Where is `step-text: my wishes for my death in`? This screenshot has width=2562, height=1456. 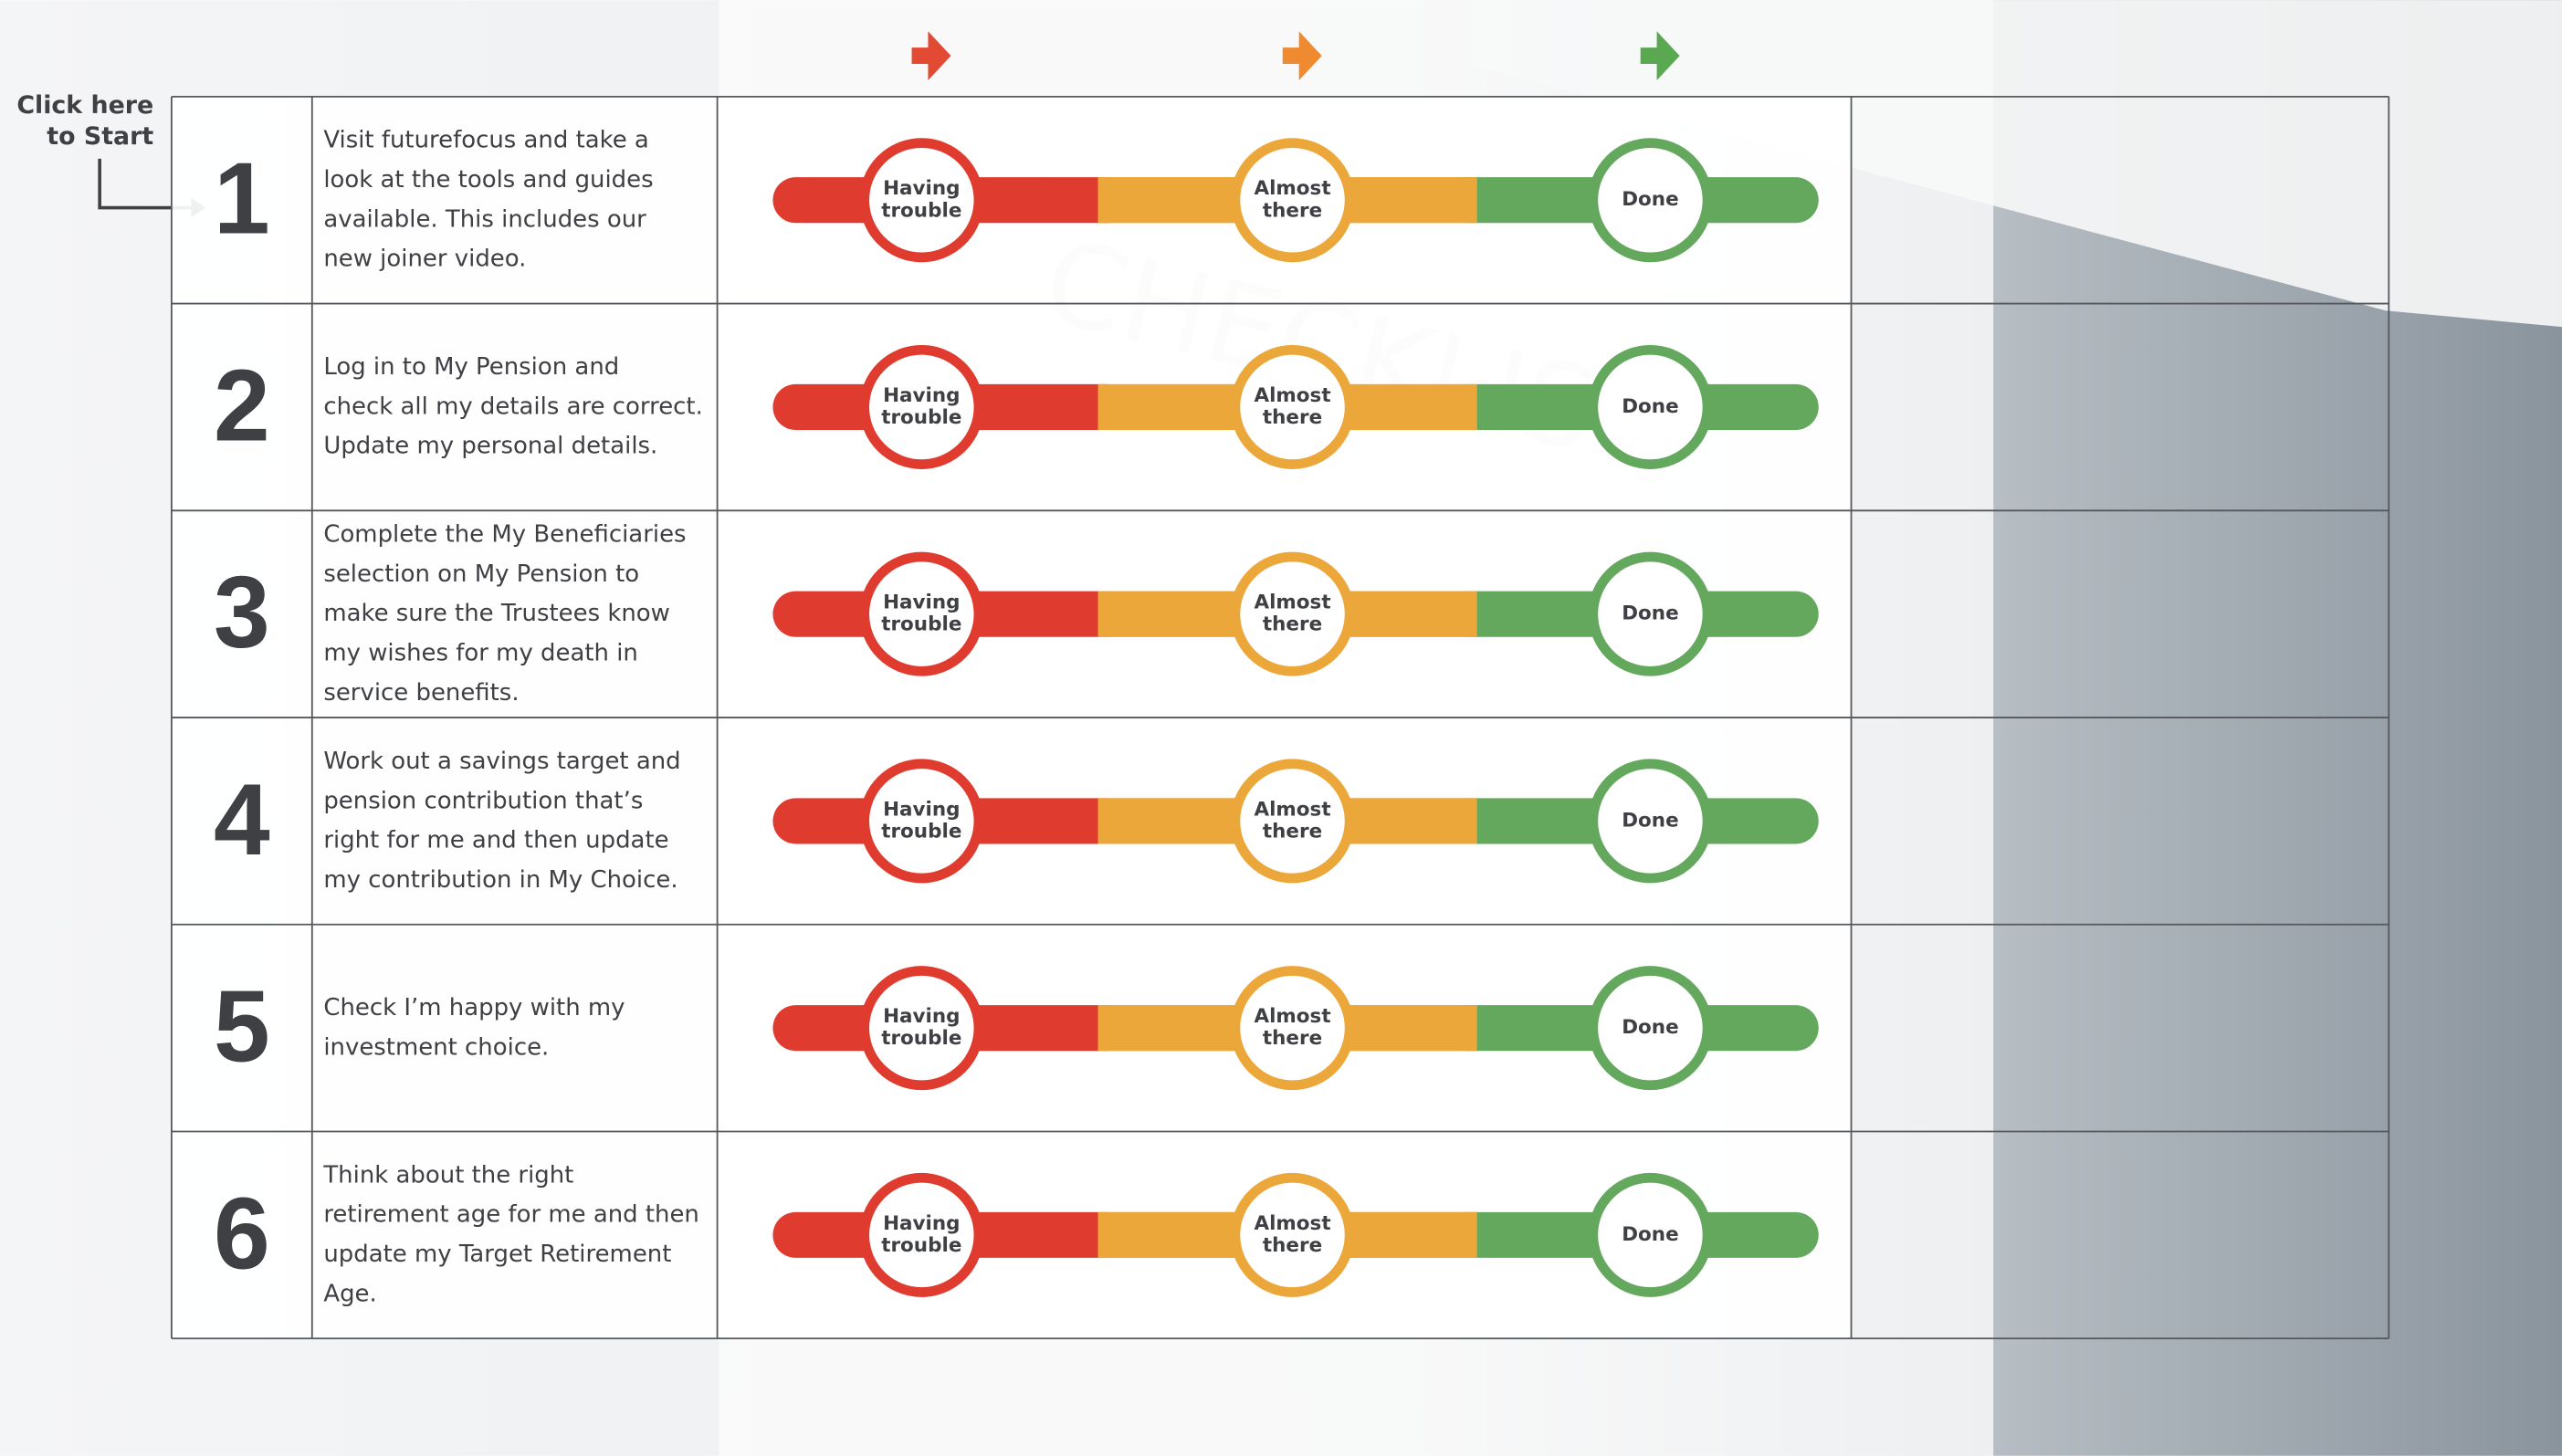
step-text: my wishes for my death in is located at coordinates (480, 652).